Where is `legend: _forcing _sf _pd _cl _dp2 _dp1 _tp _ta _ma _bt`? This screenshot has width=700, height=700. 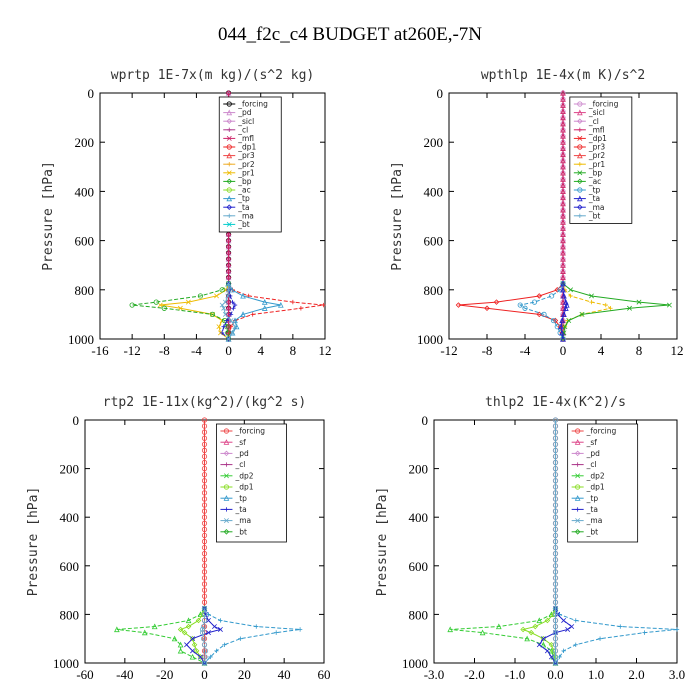 legend: _forcing _sf _pd _cl _dp2 _dp1 _tp _ta _ma _bt is located at coordinates (603, 483).